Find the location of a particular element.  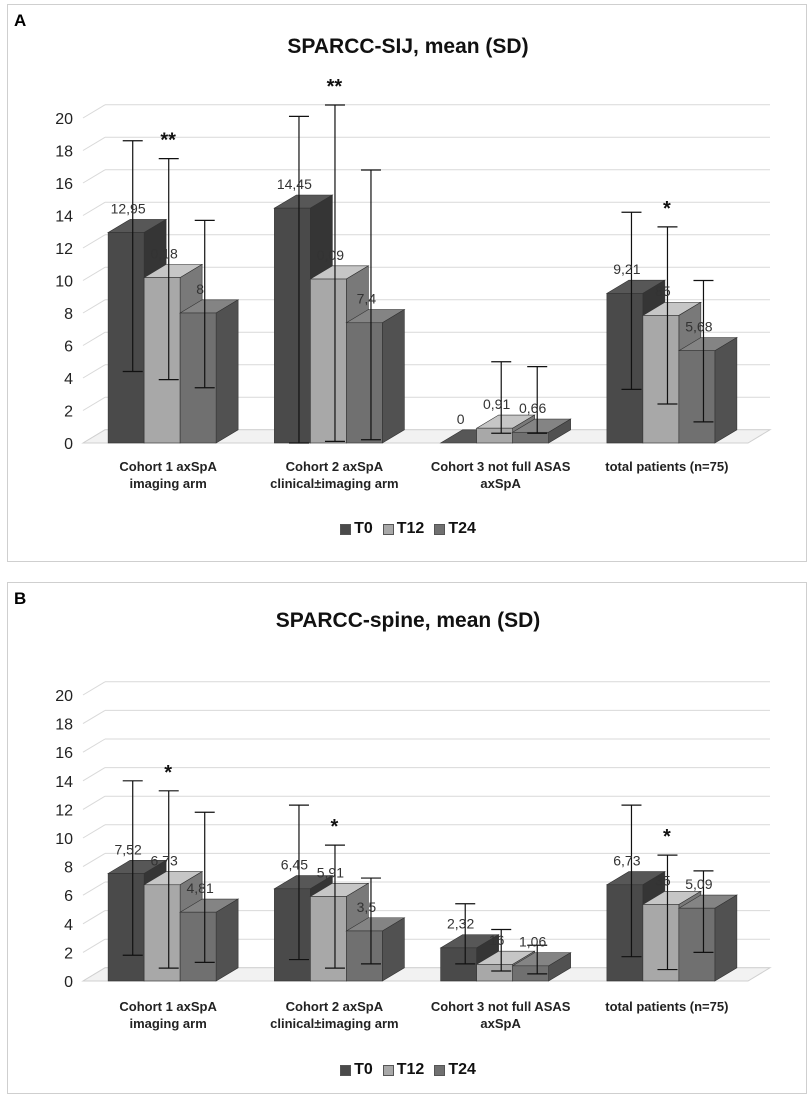

y-tick-label: 10 is located at coordinates (64, 839).